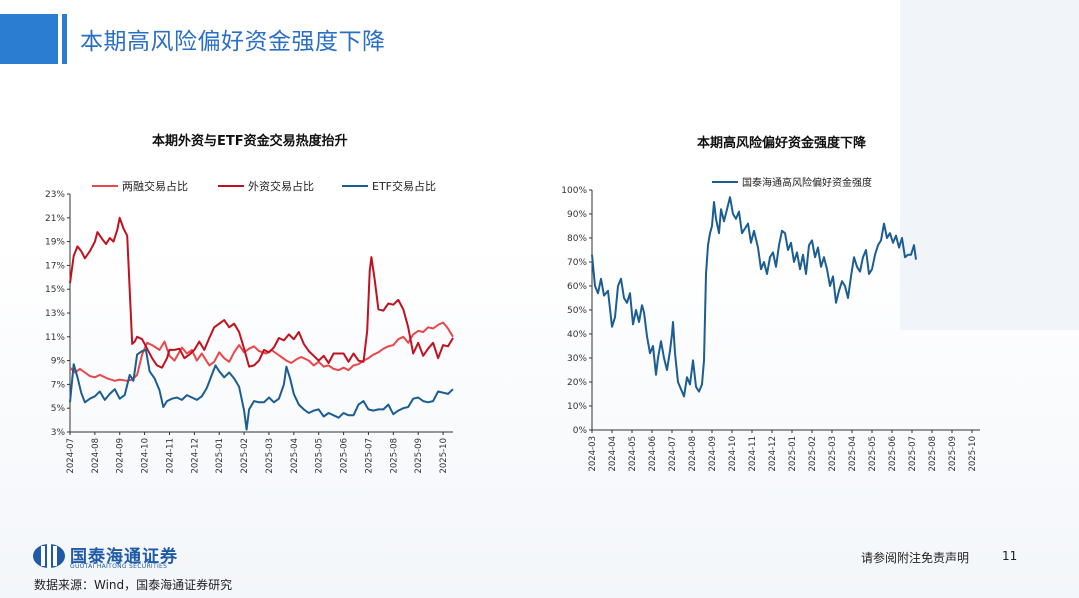  I want to click on right-chart-y-tick-label: 30%, so click(577, 359).